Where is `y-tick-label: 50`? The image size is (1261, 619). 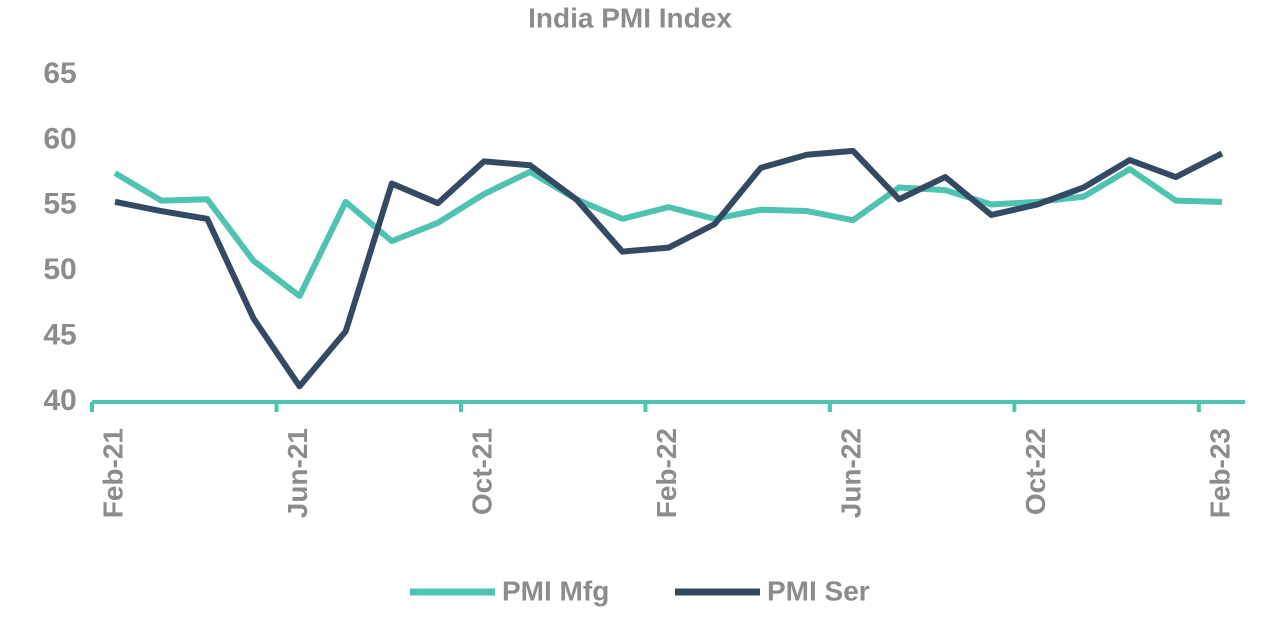
y-tick-label: 50 is located at coordinates (59, 269).